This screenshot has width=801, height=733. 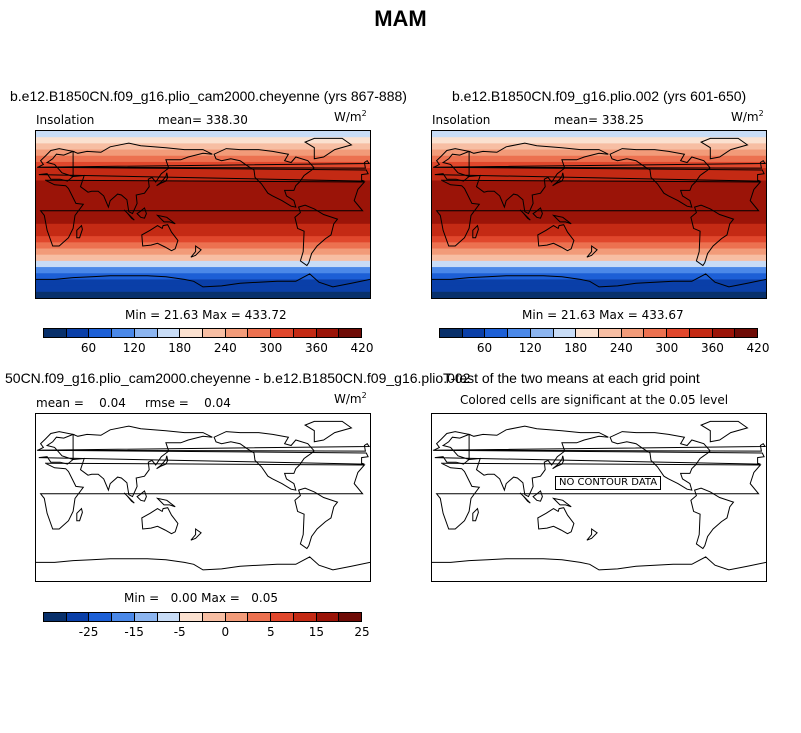 I want to click on panel-3-units: W/m2, so click(x=350, y=398).